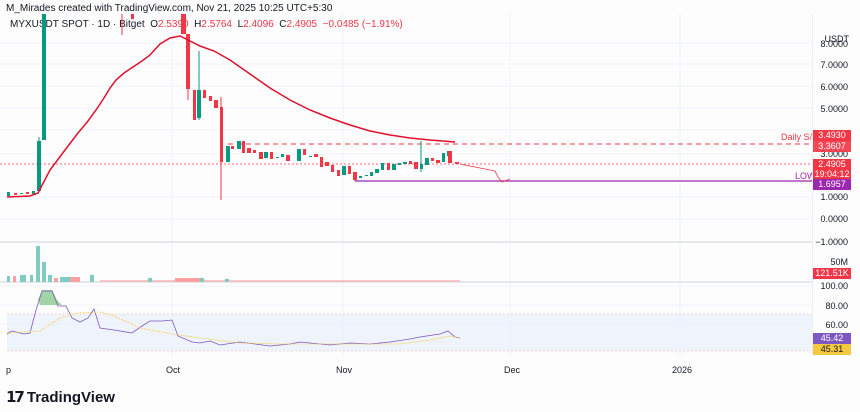 Image resolution: width=860 pixels, height=412 pixels. What do you see at coordinates (173, 24) in the screenshot?
I see `open-value: 2.5390` at bounding box center [173, 24].